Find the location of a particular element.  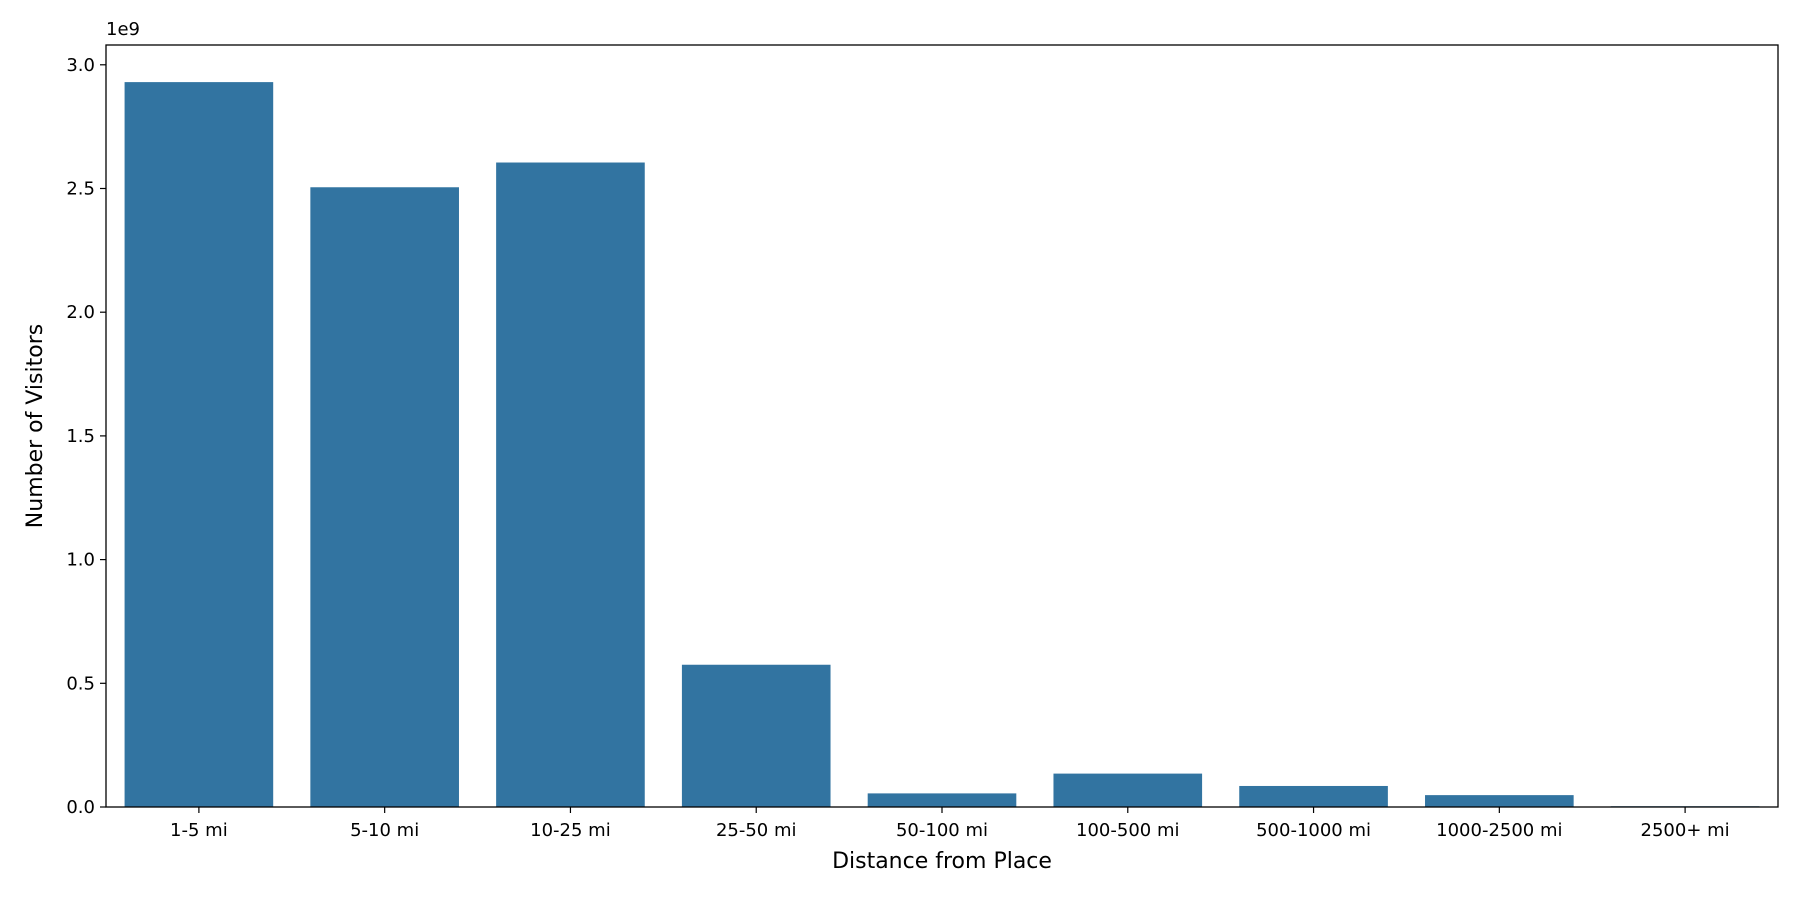

y-tick-label: 3.0 is located at coordinates (80, 65).